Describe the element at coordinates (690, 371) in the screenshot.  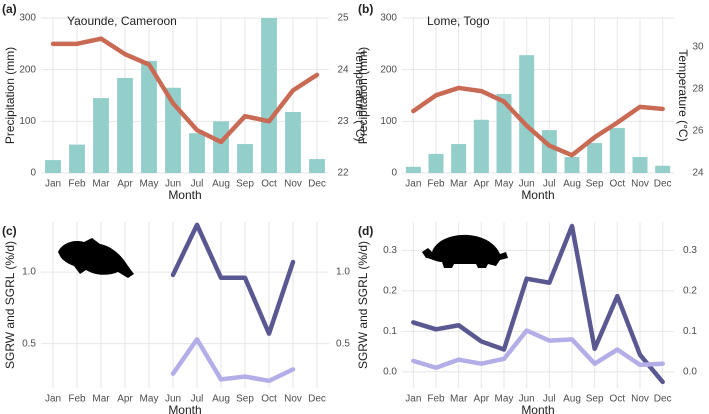
I see `y2-tick-label: 0.0` at that location.